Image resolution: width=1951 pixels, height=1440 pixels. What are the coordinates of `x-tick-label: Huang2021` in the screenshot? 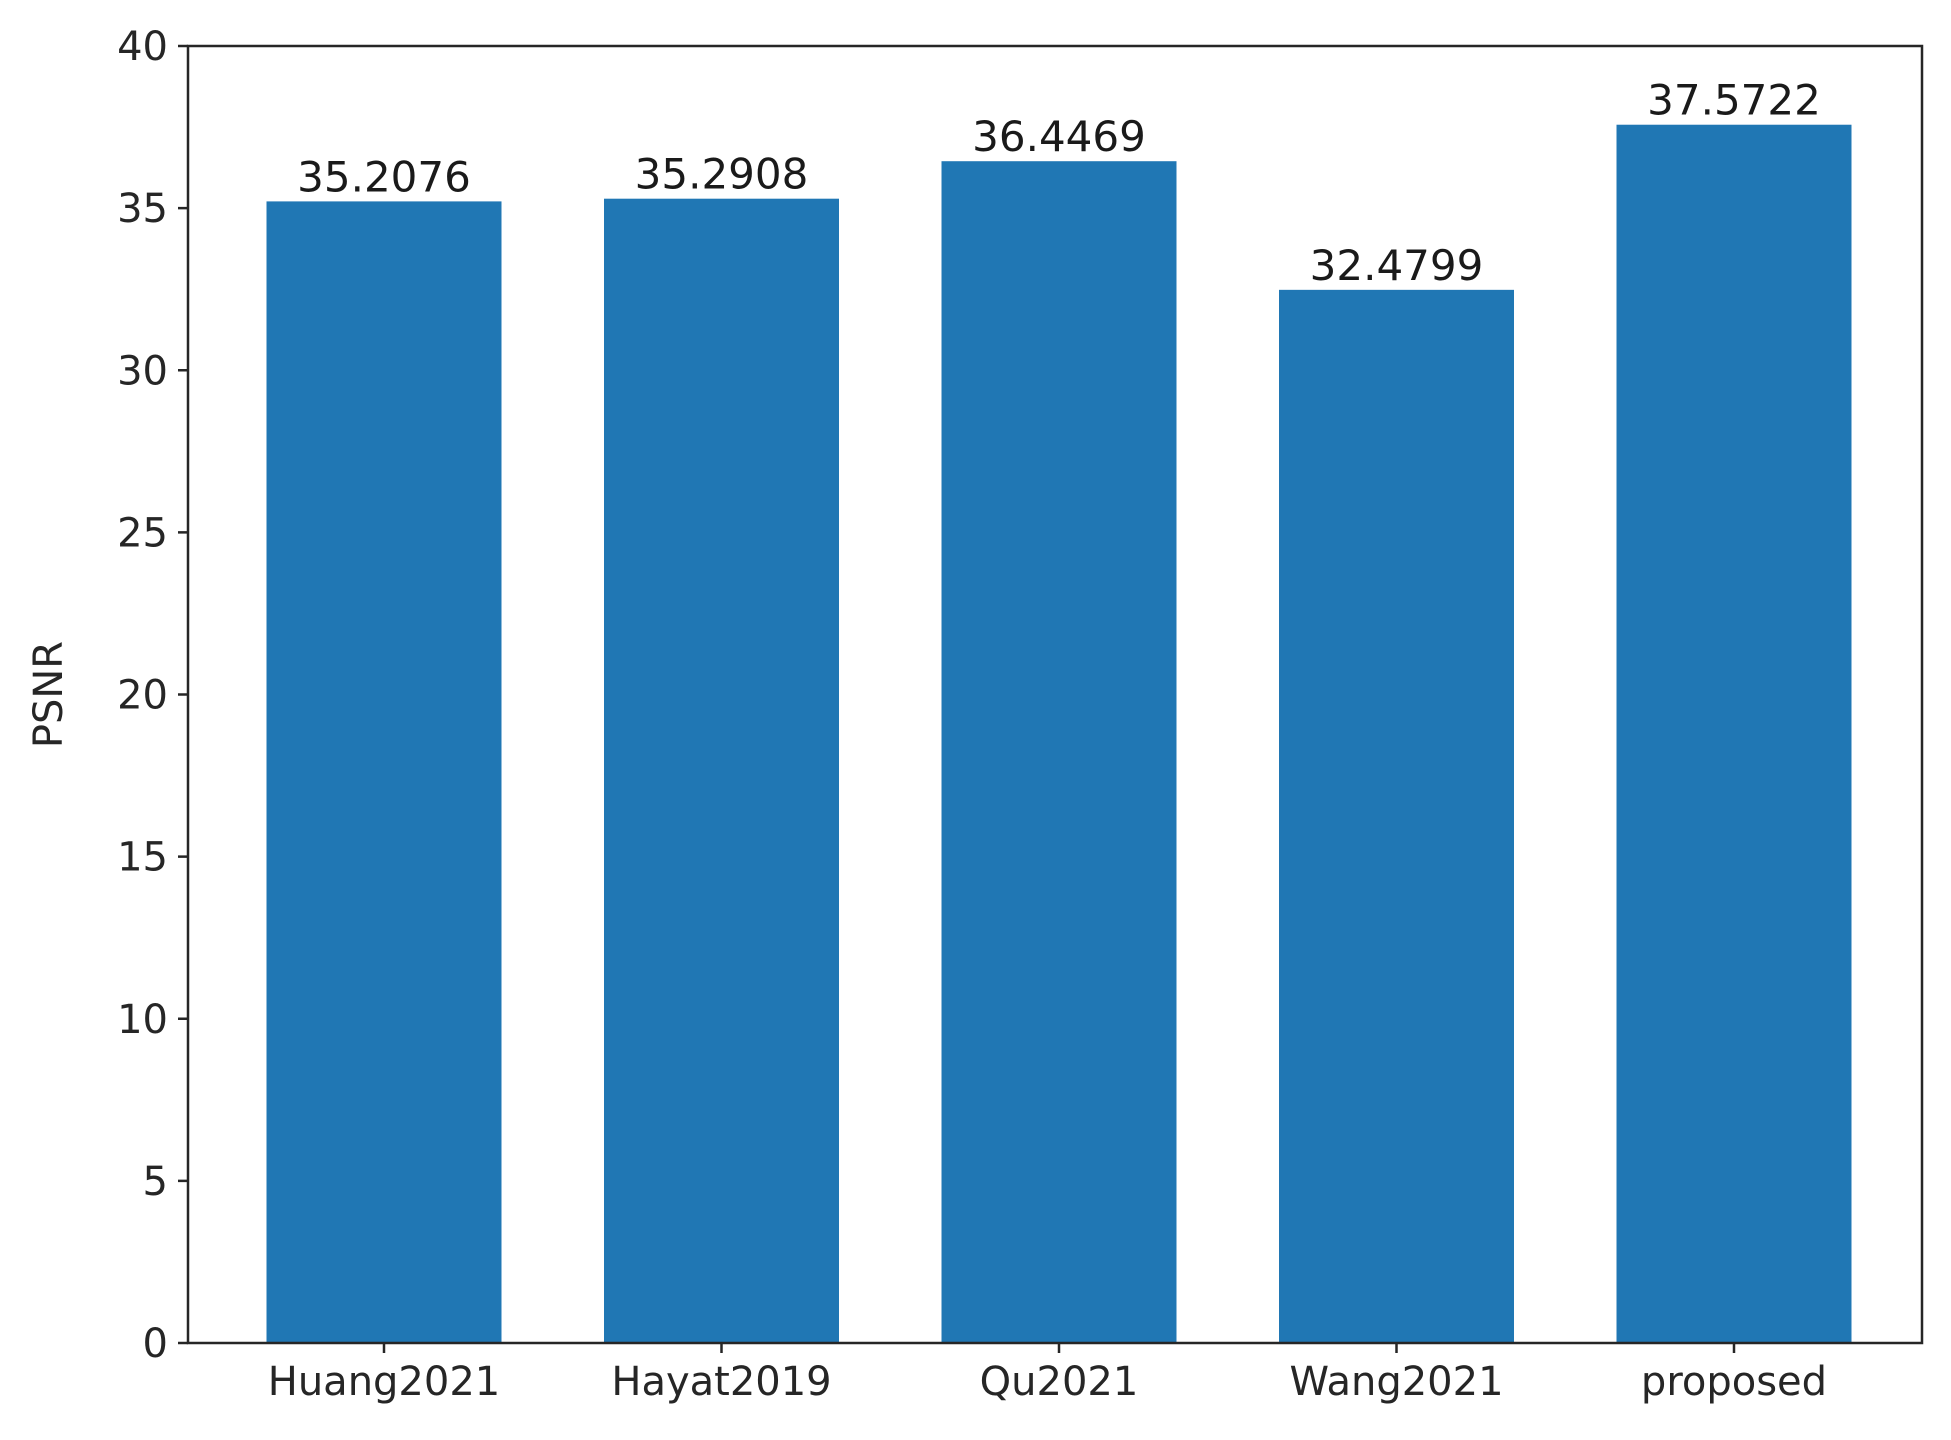 It's located at (384, 1382).